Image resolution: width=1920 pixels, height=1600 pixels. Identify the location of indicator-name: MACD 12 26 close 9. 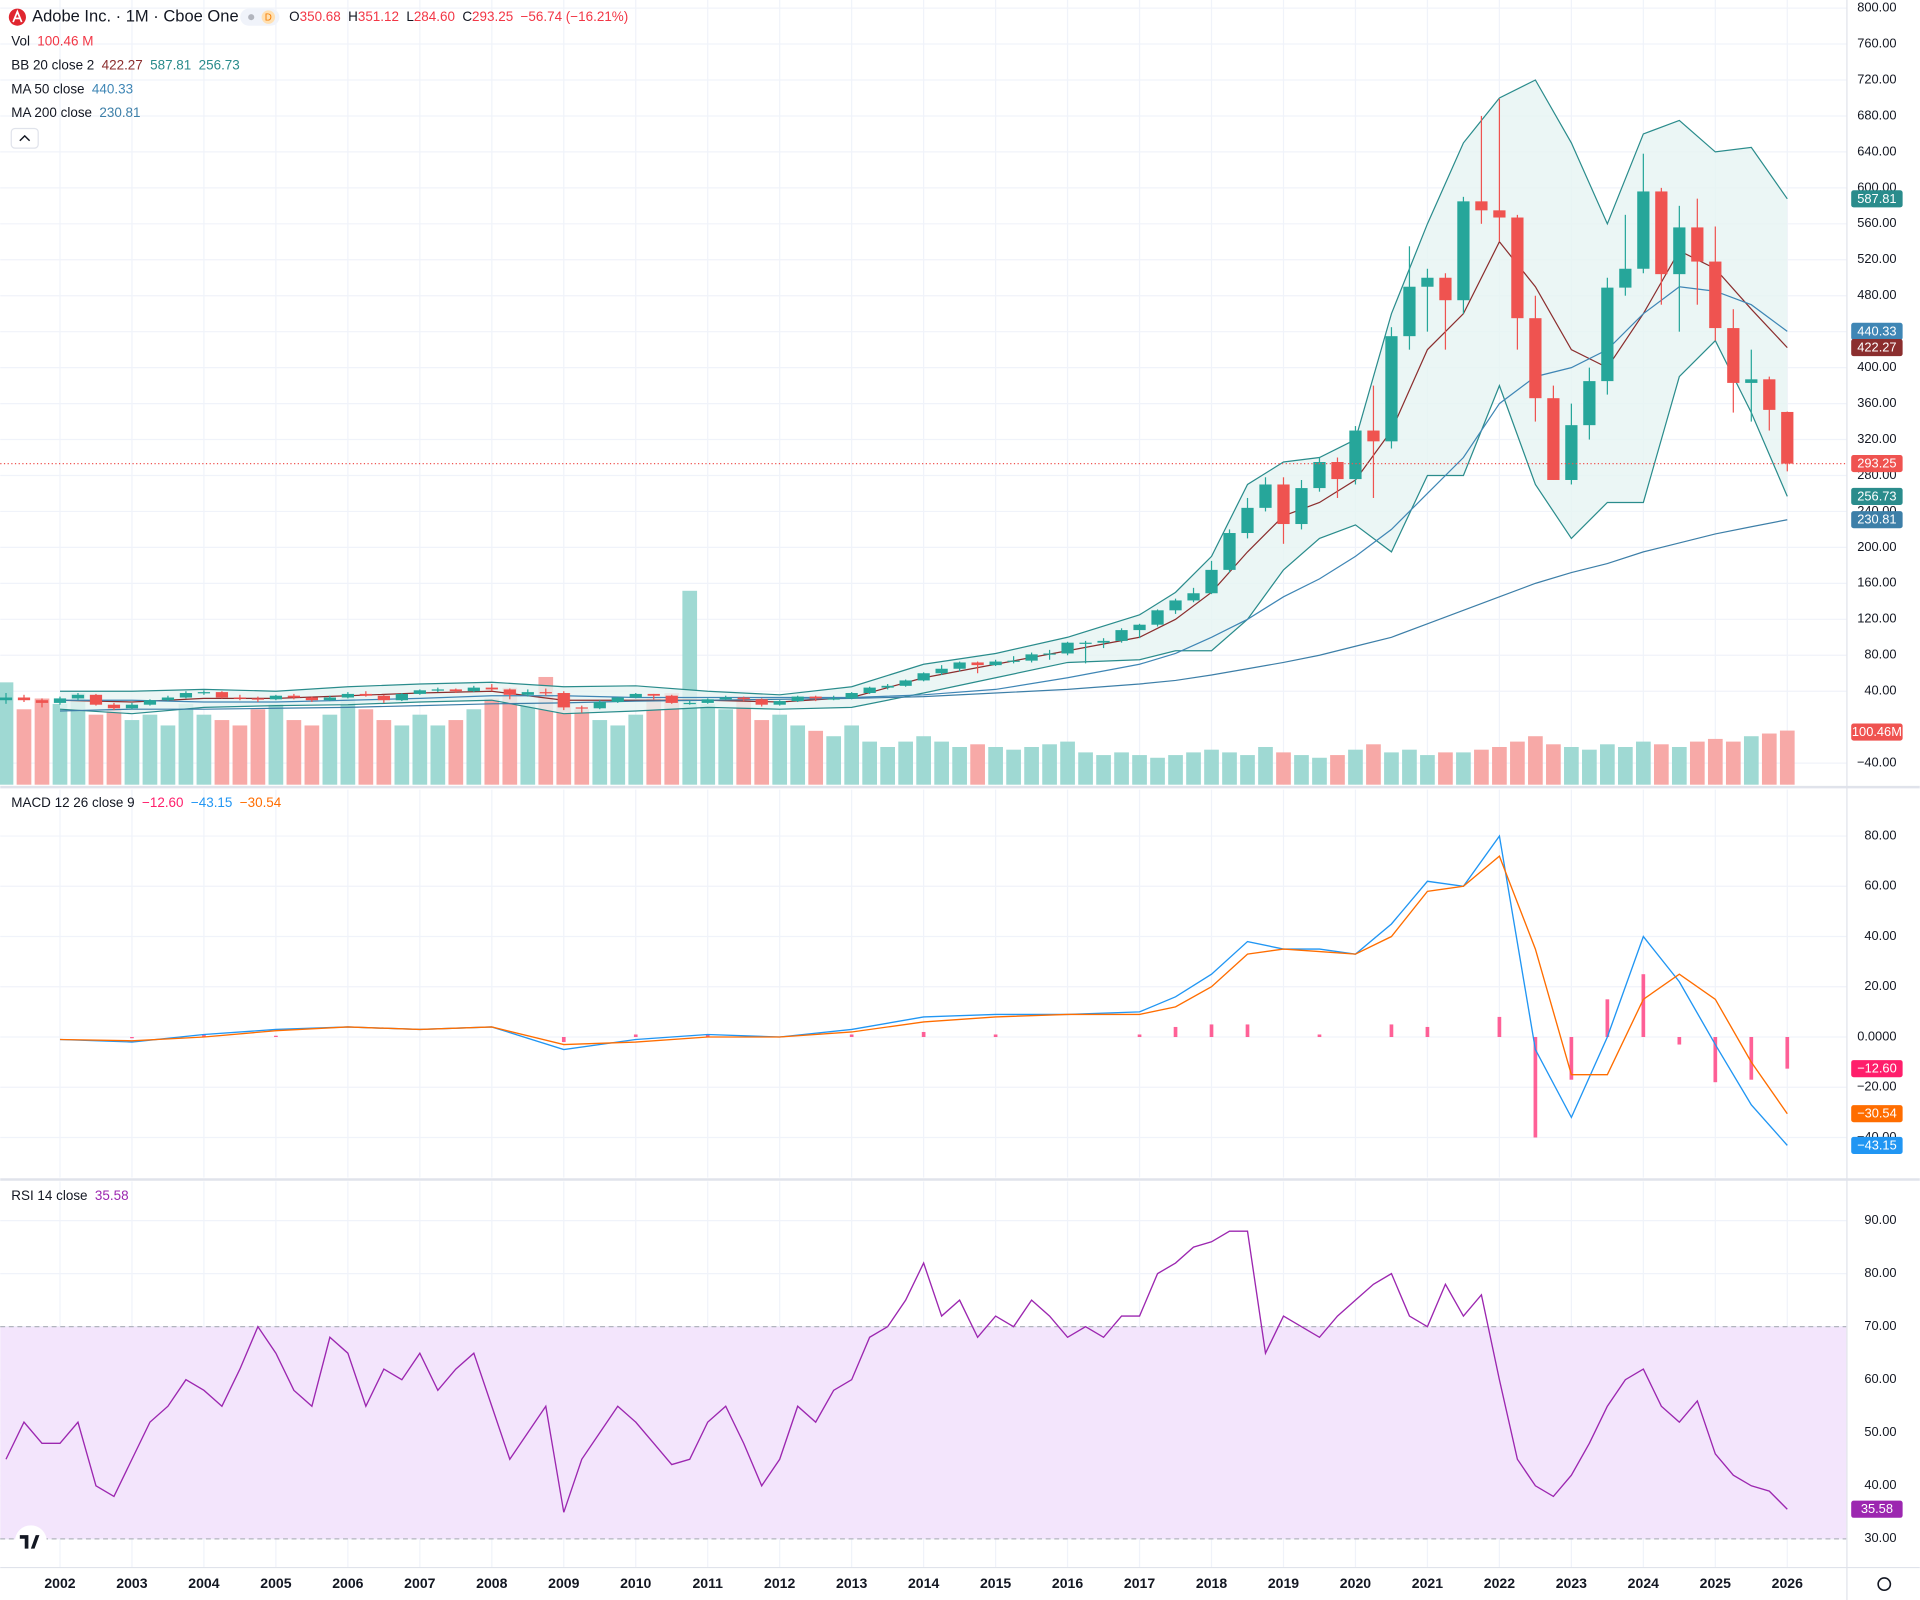
(72, 802).